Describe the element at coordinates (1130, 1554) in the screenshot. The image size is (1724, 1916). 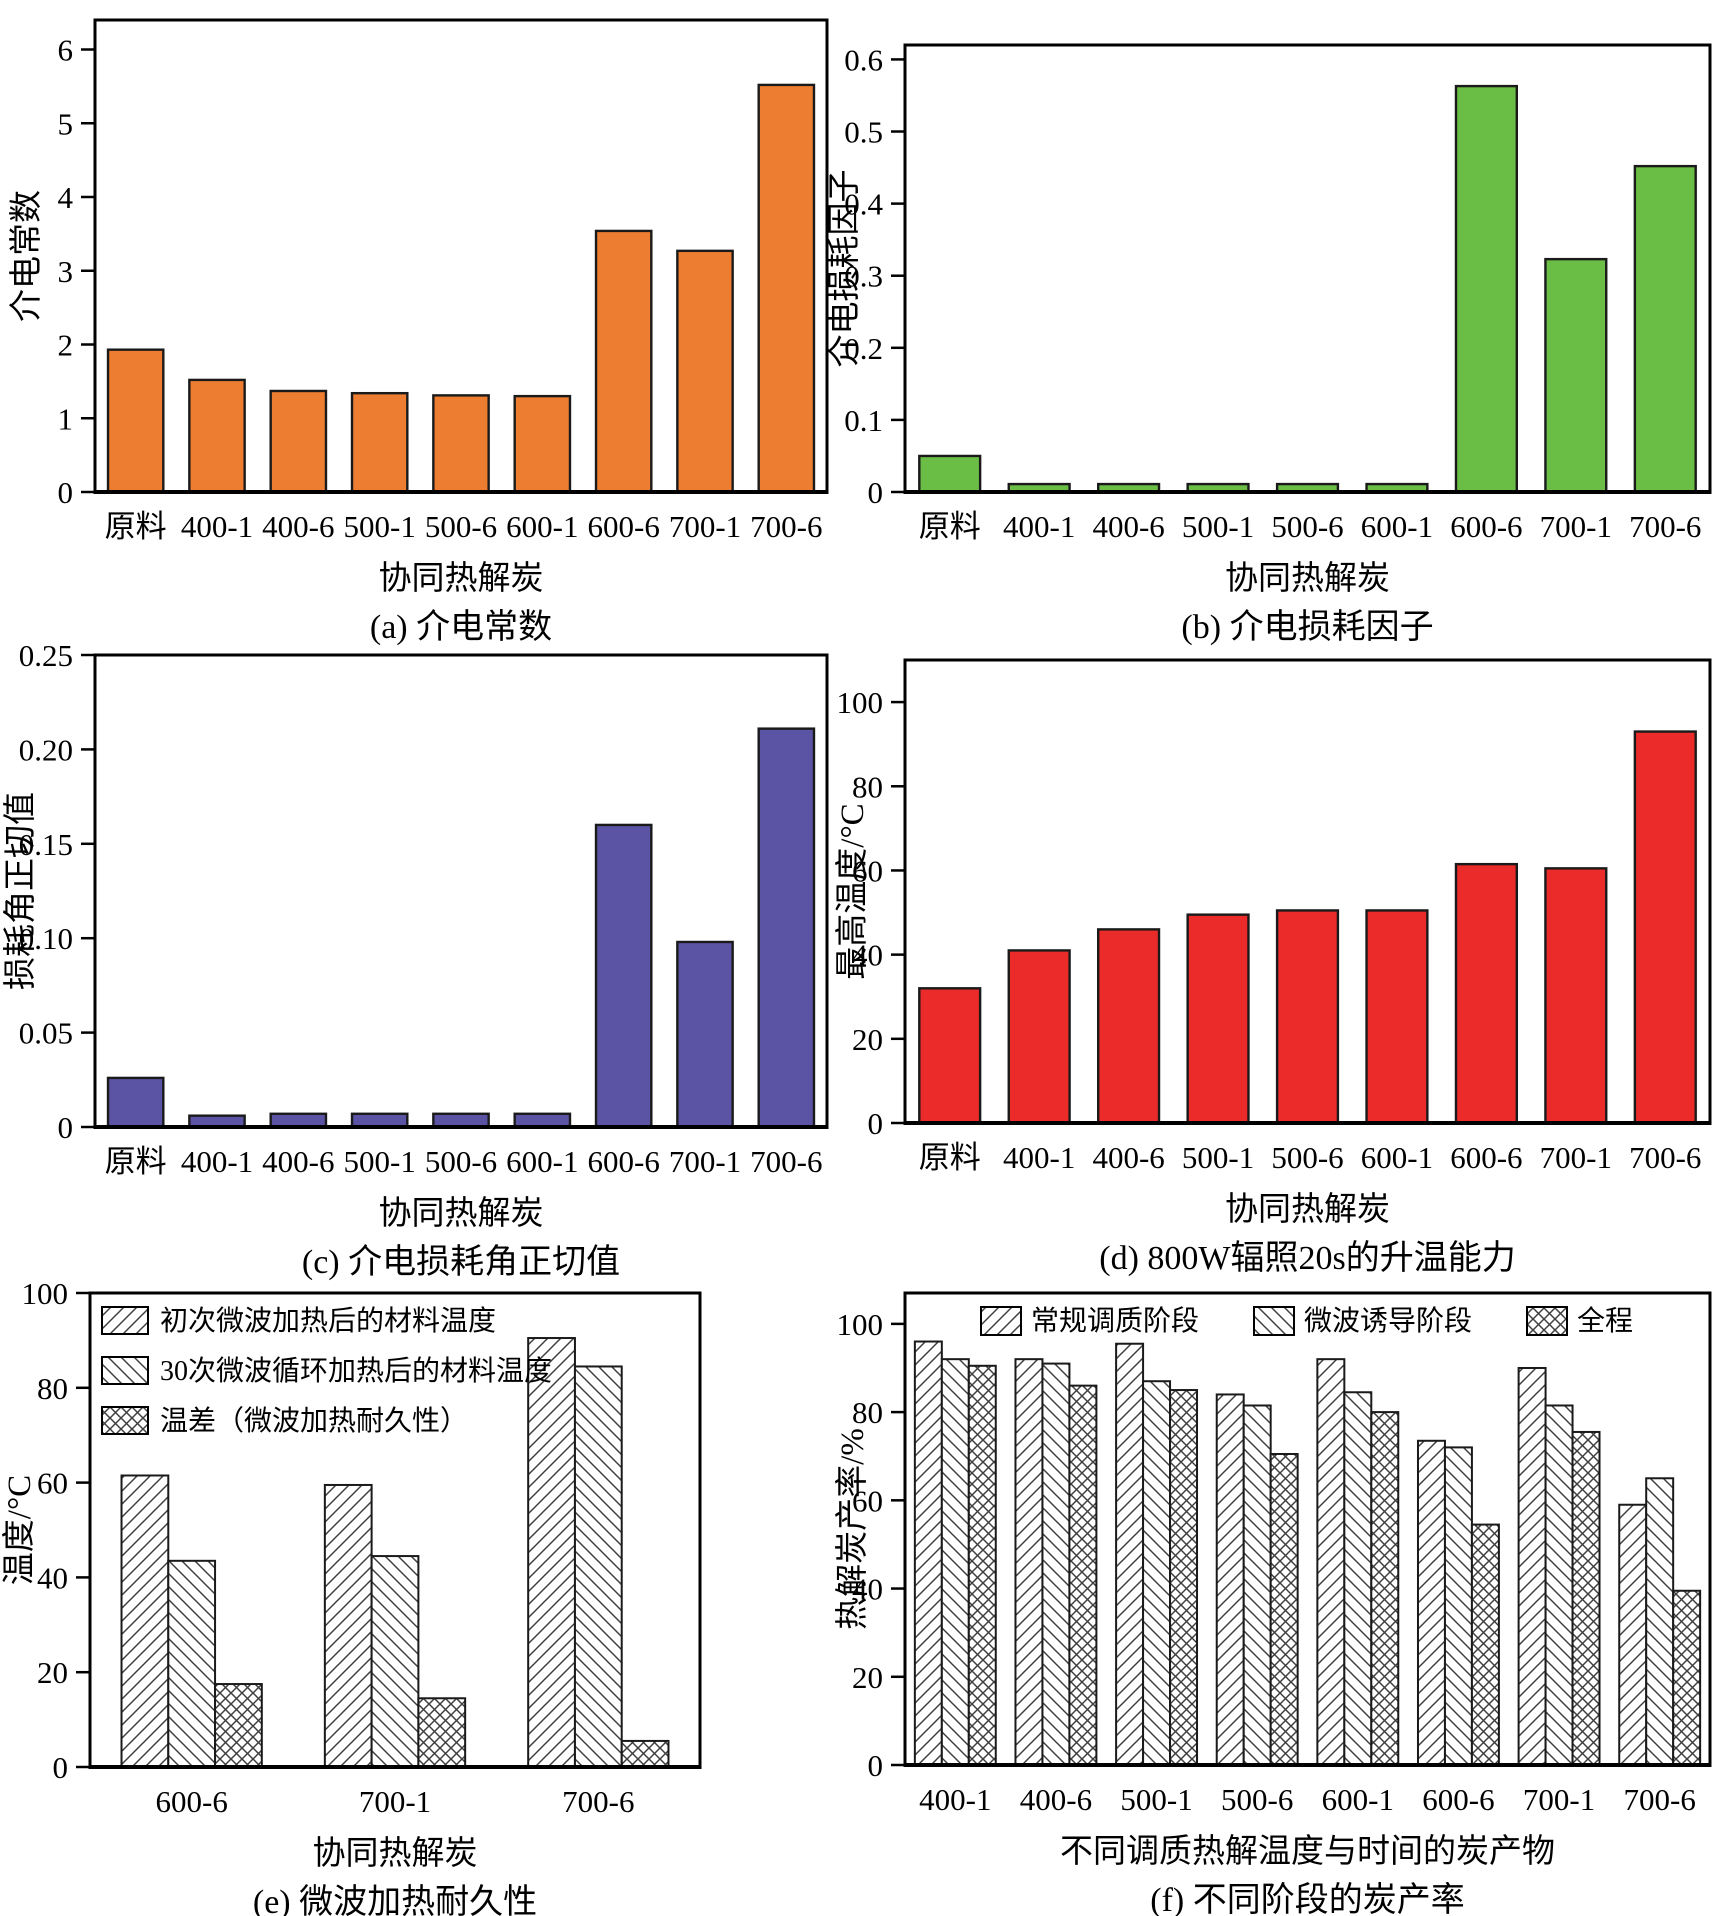
I see `bar-f-500-1-s0` at that location.